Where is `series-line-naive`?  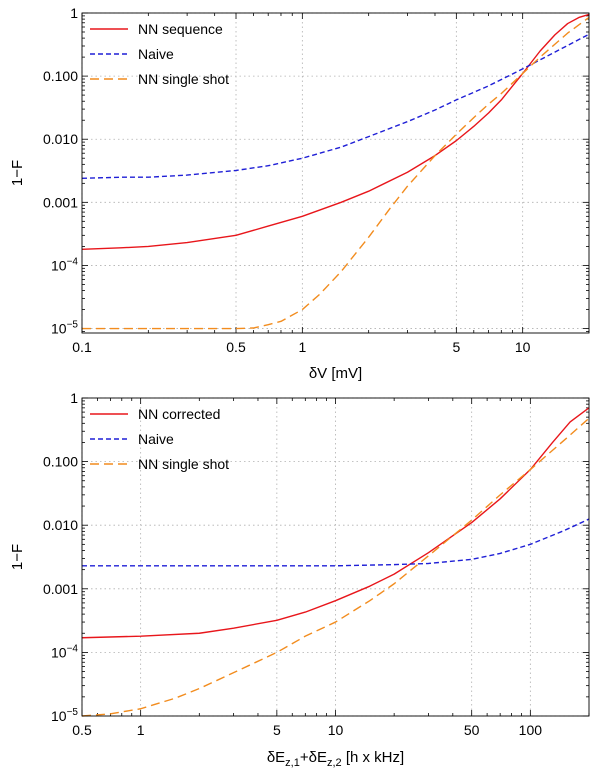 series-line-naive is located at coordinates (336, 542).